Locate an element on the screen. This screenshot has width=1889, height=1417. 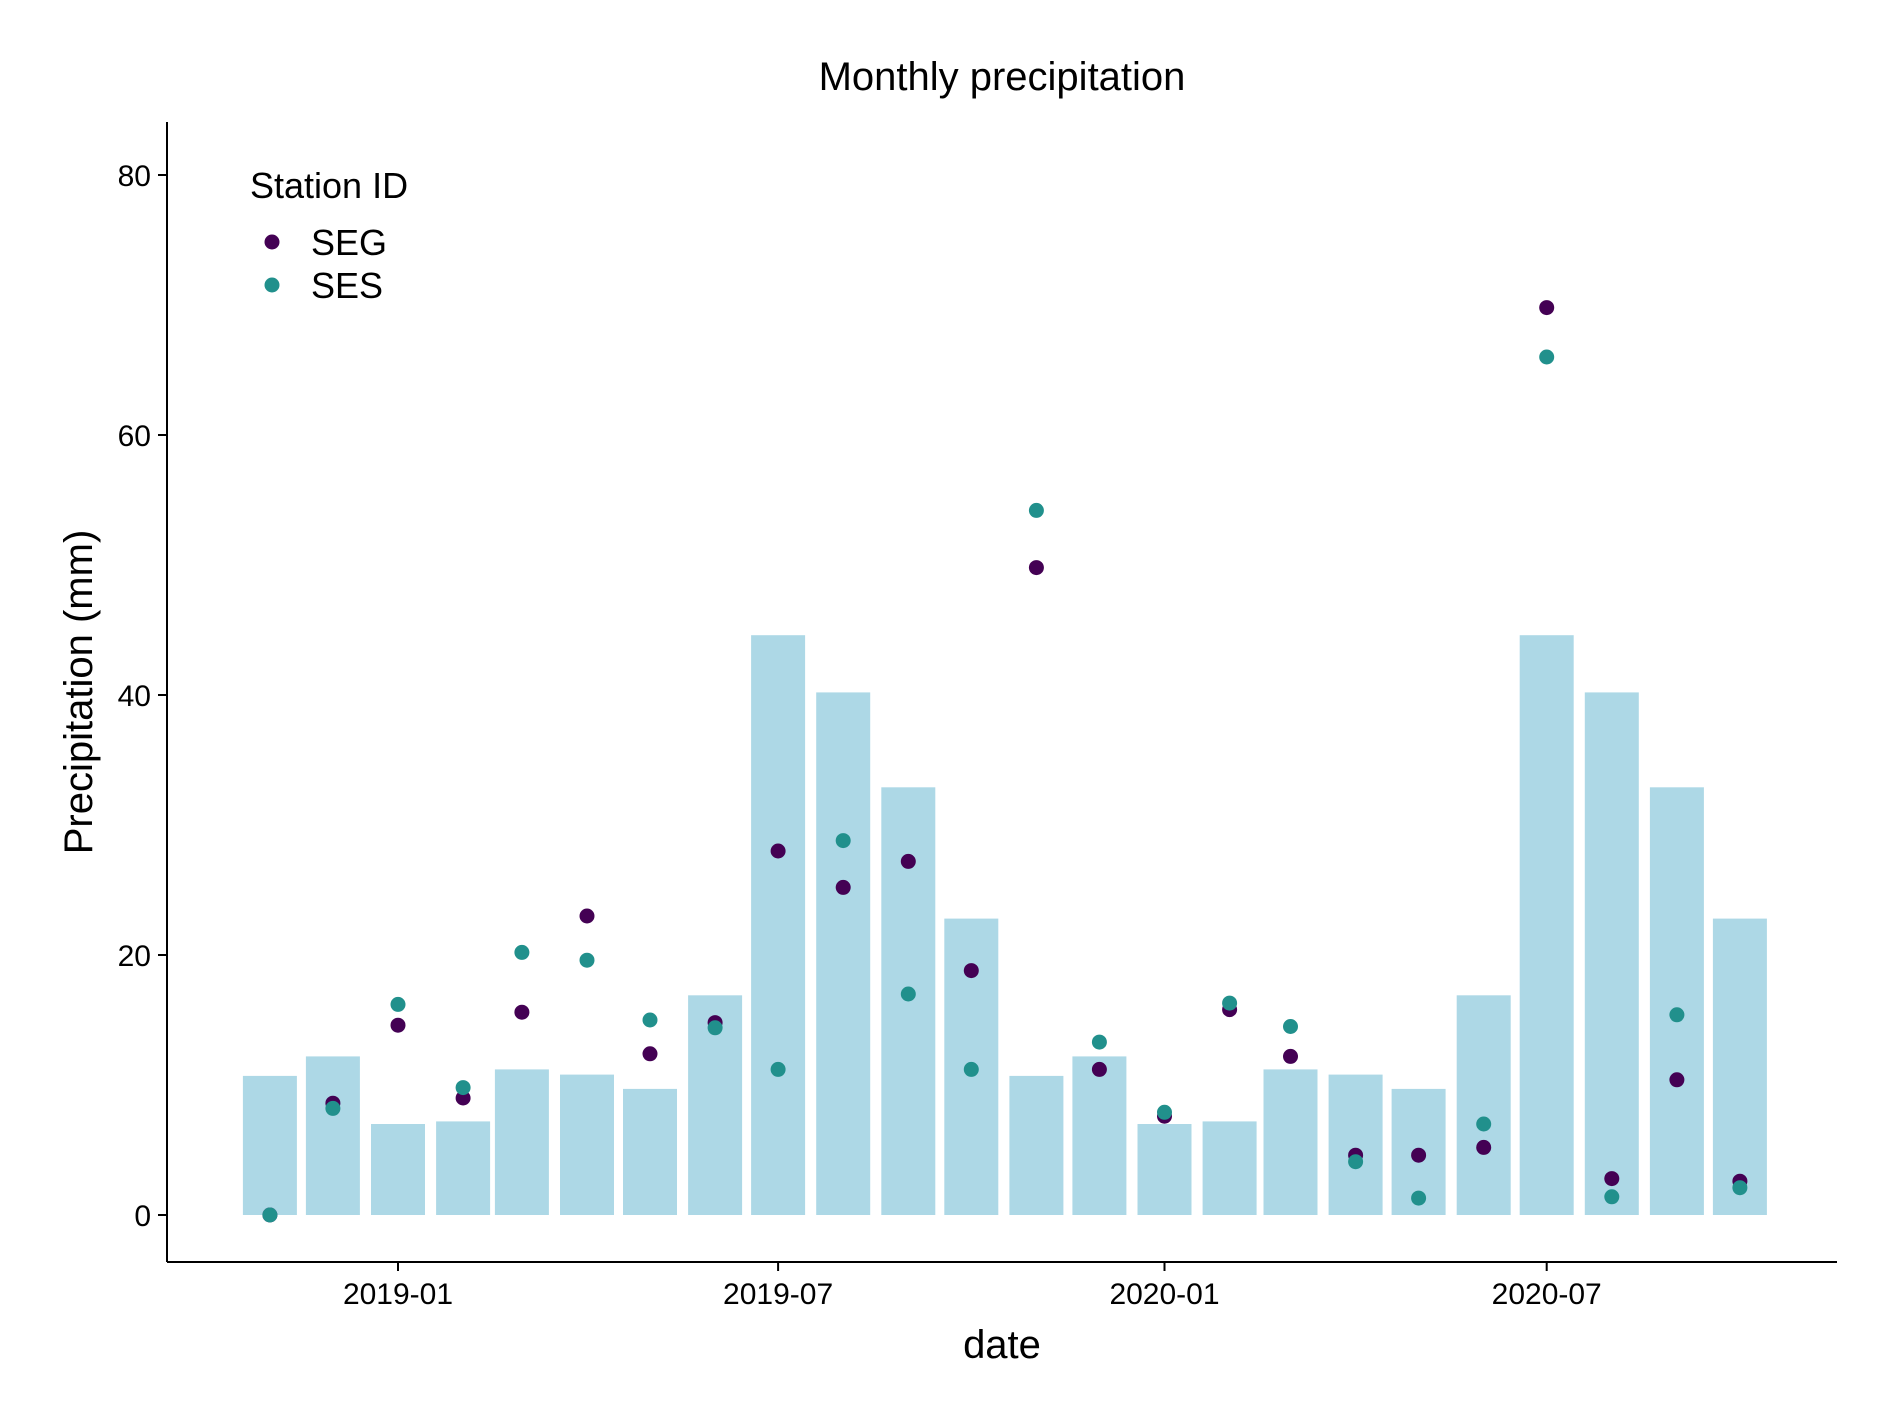
legend: Station ID SEG SES is located at coordinates (329, 235).